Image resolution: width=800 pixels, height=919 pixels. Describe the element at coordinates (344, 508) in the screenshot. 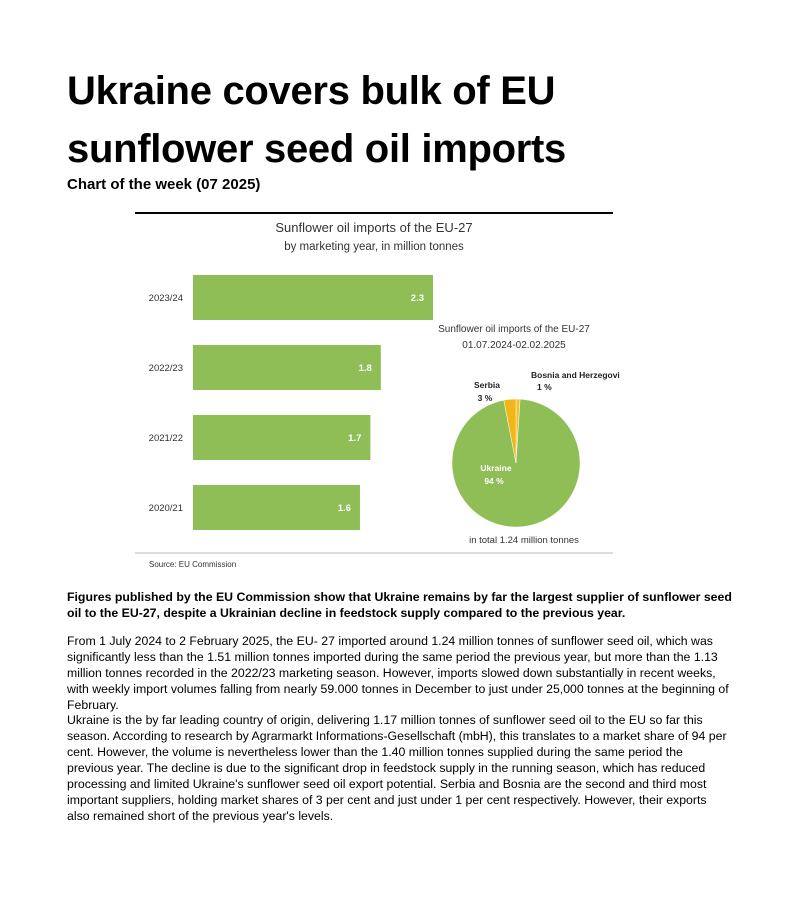

I see `bar-value: 1.6` at that location.